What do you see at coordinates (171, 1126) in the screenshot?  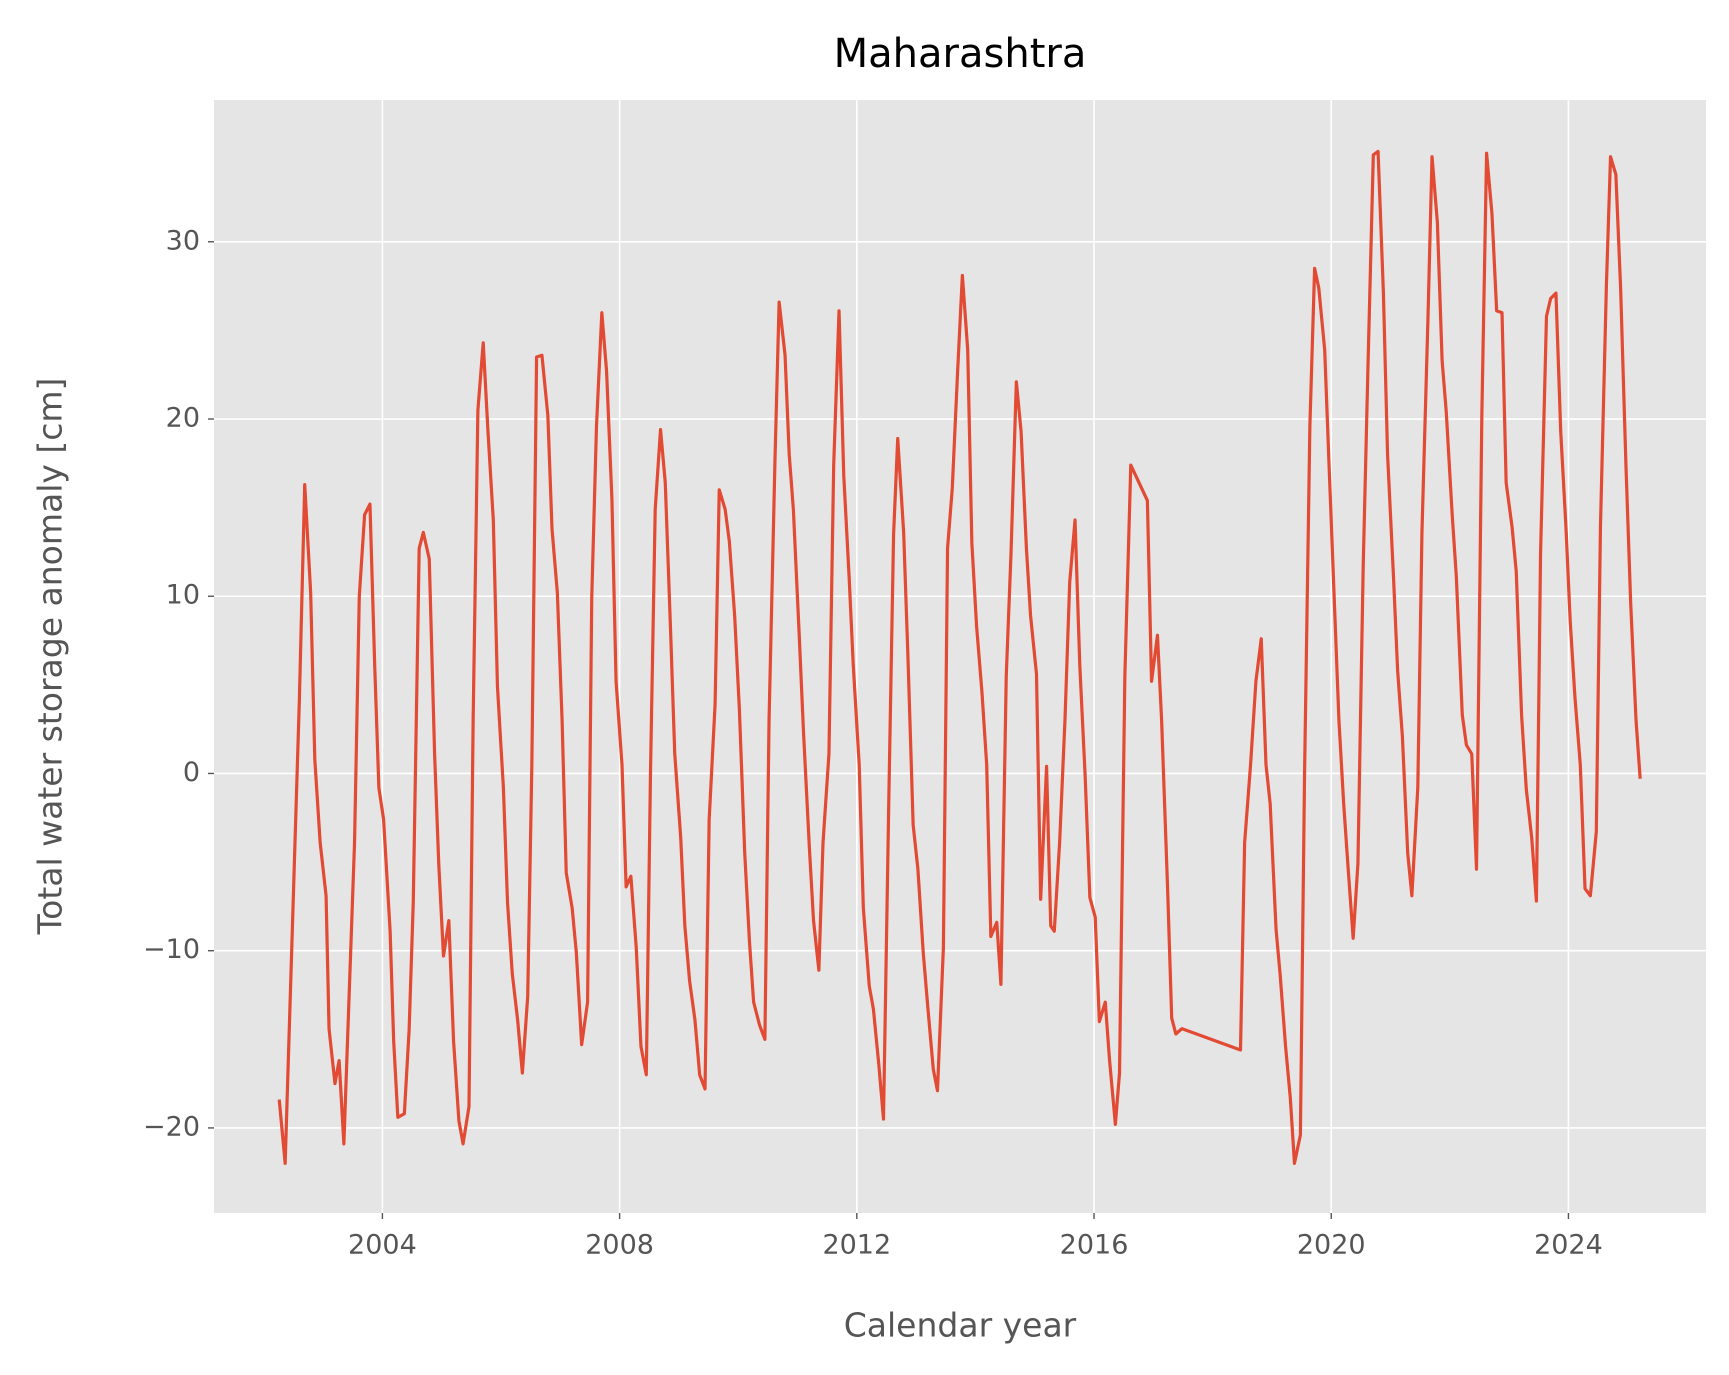 I see `y-tick-label: −20` at bounding box center [171, 1126].